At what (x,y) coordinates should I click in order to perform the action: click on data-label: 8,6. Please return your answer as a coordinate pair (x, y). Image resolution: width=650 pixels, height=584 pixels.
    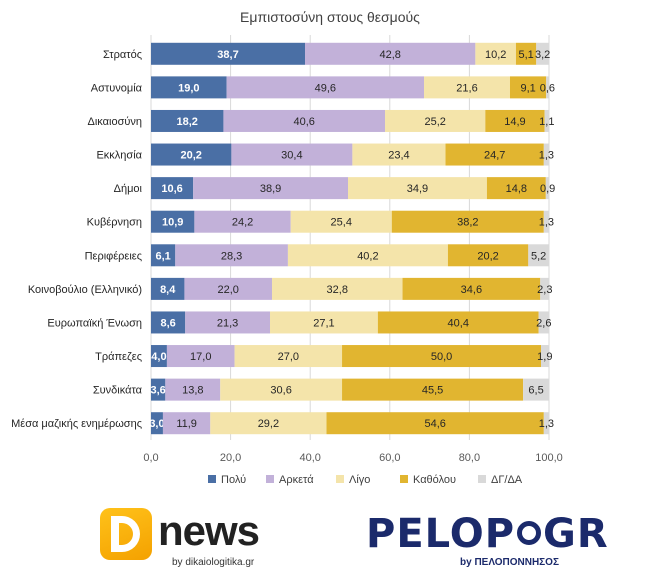
    Looking at the image, I should click on (167, 323).